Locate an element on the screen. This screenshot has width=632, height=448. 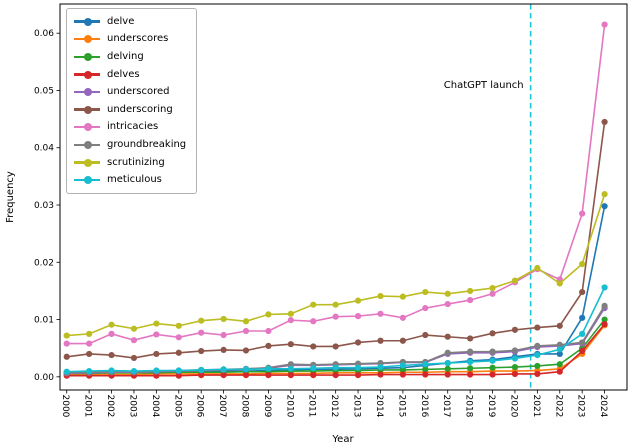
y-tick-label: 0.01 is located at coordinates (44, 321).